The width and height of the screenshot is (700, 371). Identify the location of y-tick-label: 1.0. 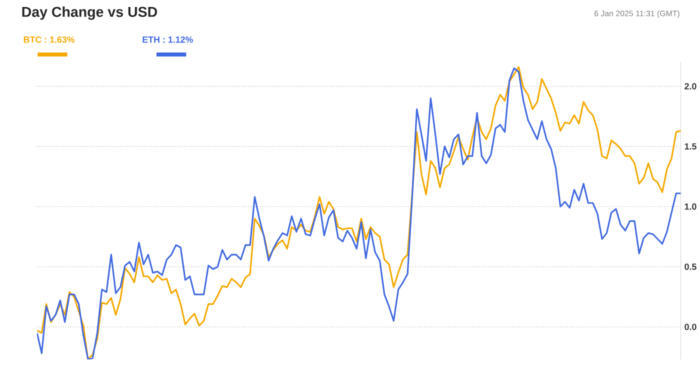
(690, 206).